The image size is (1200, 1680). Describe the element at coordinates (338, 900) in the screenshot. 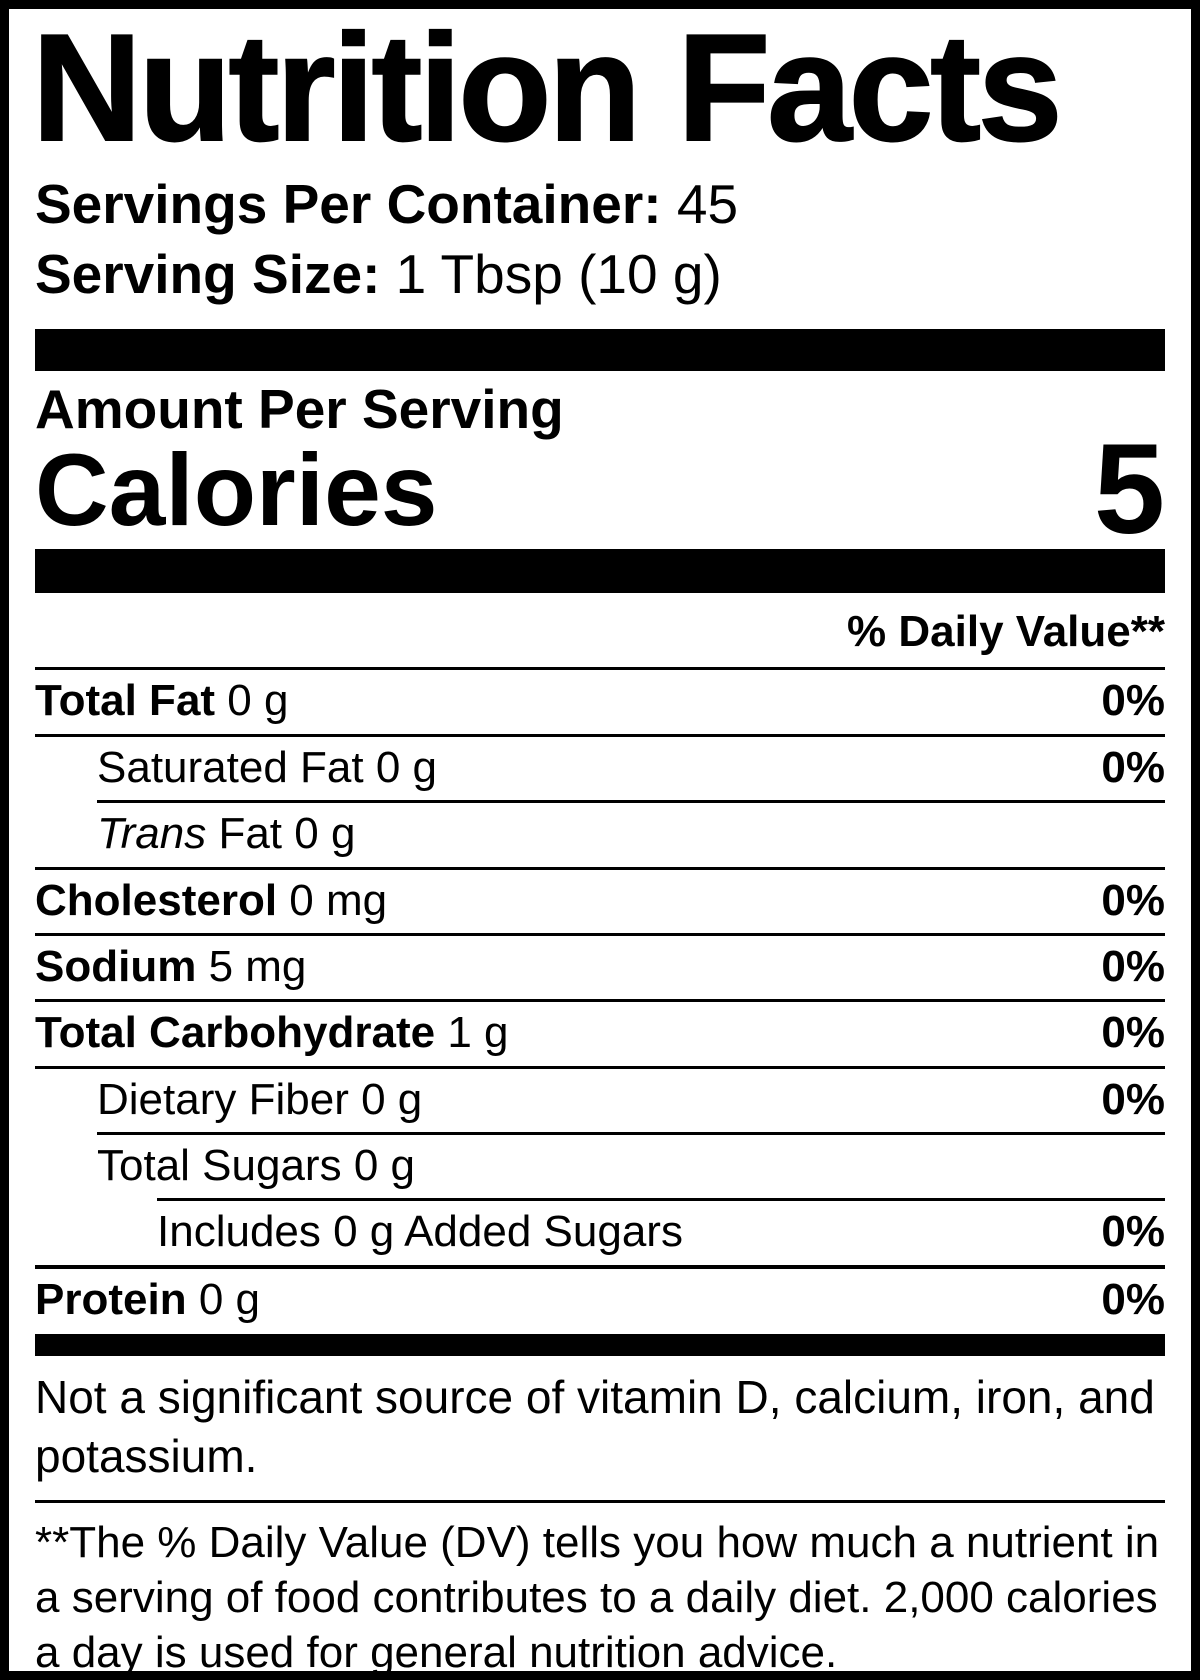

I see `nutrient-amount: 0 mg` at that location.